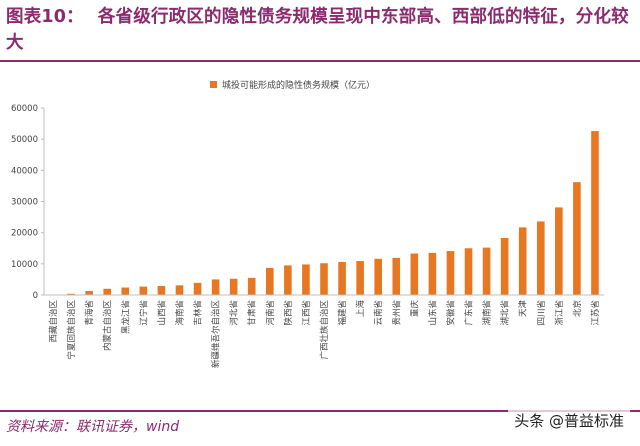 The image size is (640, 446). Describe the element at coordinates (89, 313) in the screenshot. I see `x-tick-label: 青海省` at that location.